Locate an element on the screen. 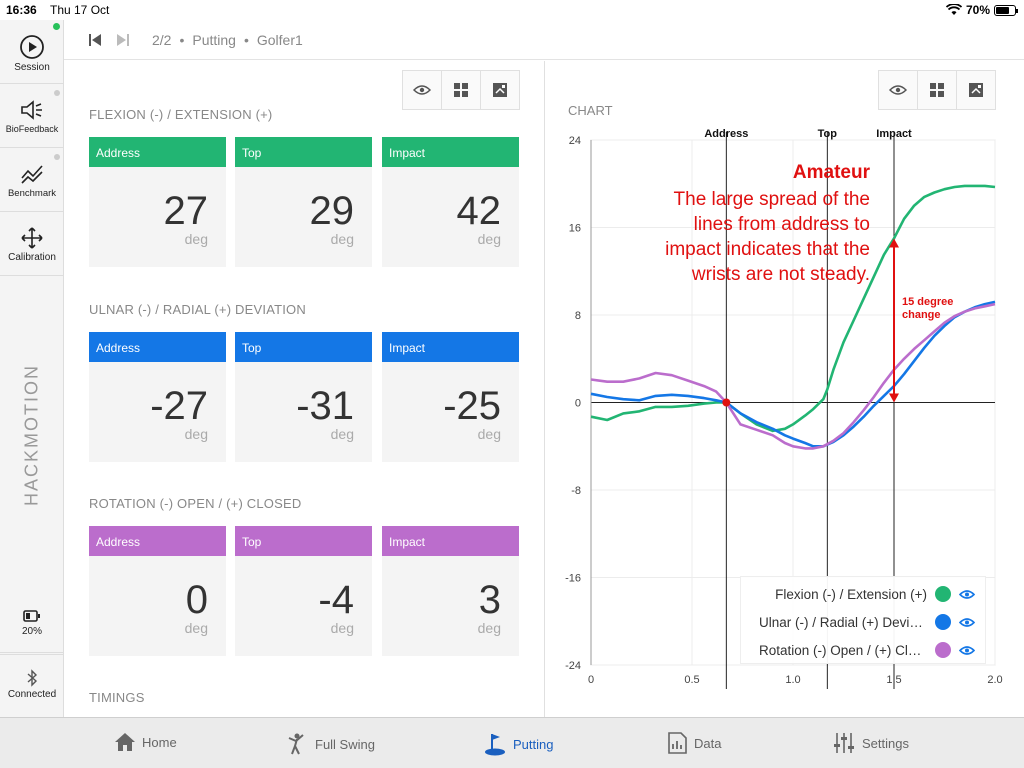  metric-card-rotation-impact: Impact 3 deg is located at coordinates (450, 591).